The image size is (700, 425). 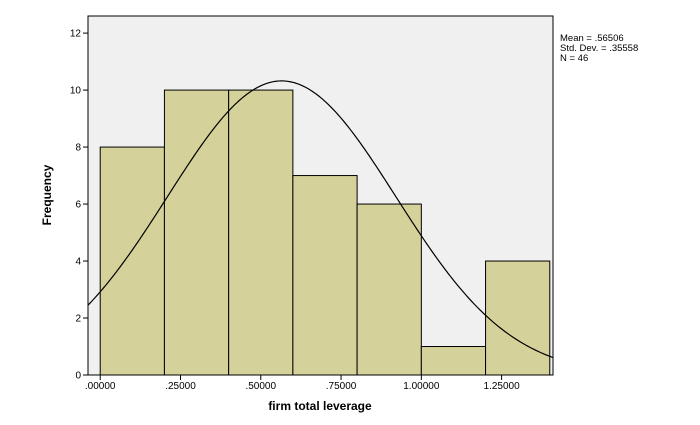 I want to click on y-axis-title: Frequency, so click(x=47, y=194).